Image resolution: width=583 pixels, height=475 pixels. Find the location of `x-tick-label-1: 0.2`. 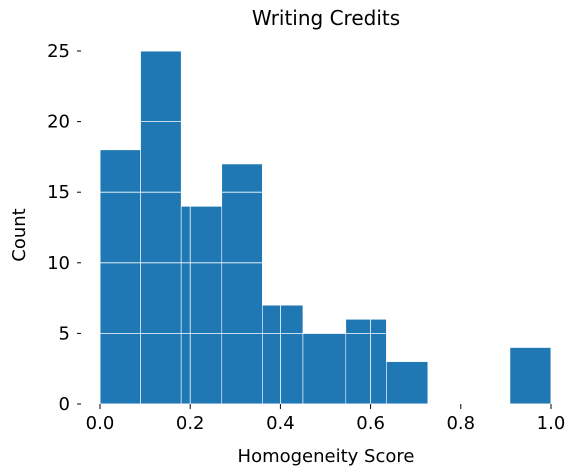

x-tick-label-1: 0.2 is located at coordinates (190, 423).